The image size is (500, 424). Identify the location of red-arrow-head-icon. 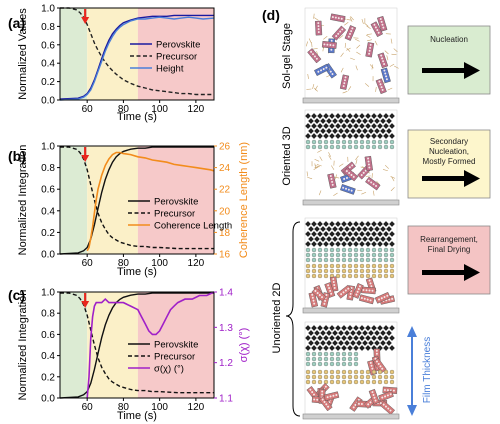
(85, 158).